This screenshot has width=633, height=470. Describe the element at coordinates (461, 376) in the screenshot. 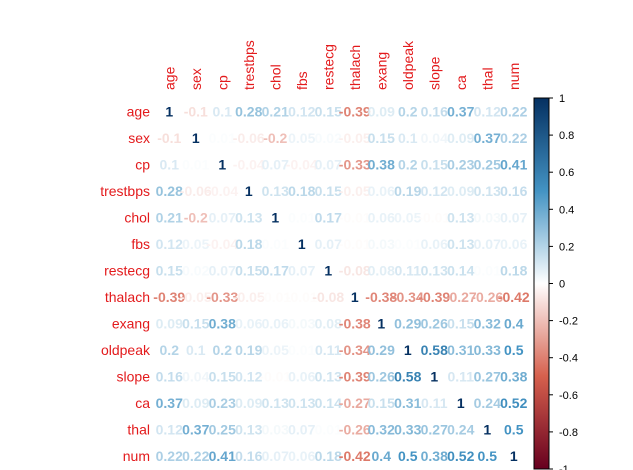

I see `corr-value-slope-ca: 0.11` at that location.